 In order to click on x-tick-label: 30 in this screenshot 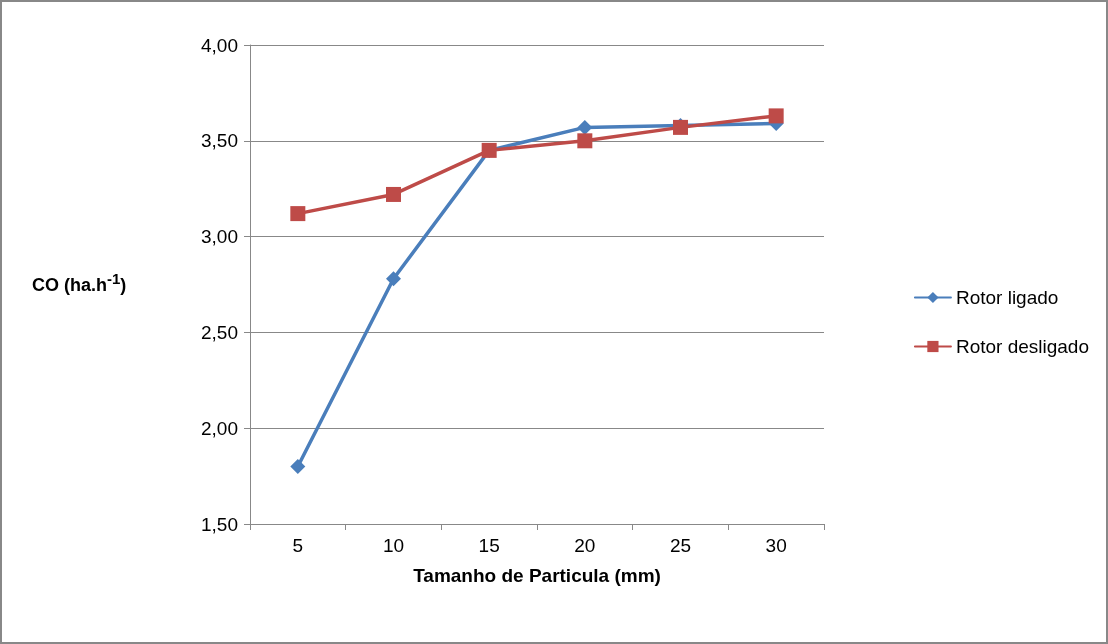, I will do `click(776, 545)`.